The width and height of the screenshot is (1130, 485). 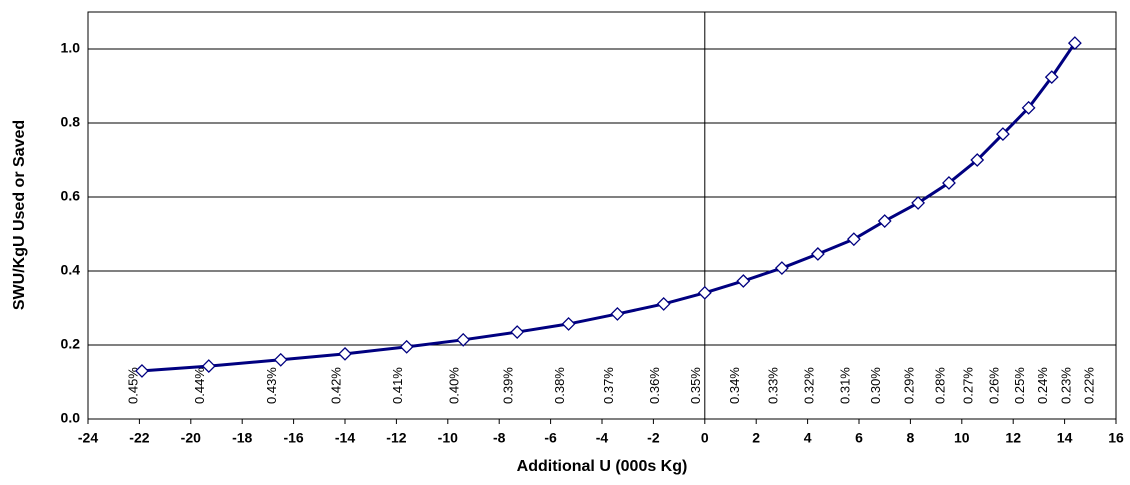 What do you see at coordinates (939, 385) in the screenshot?
I see `annotation: 0.28%` at bounding box center [939, 385].